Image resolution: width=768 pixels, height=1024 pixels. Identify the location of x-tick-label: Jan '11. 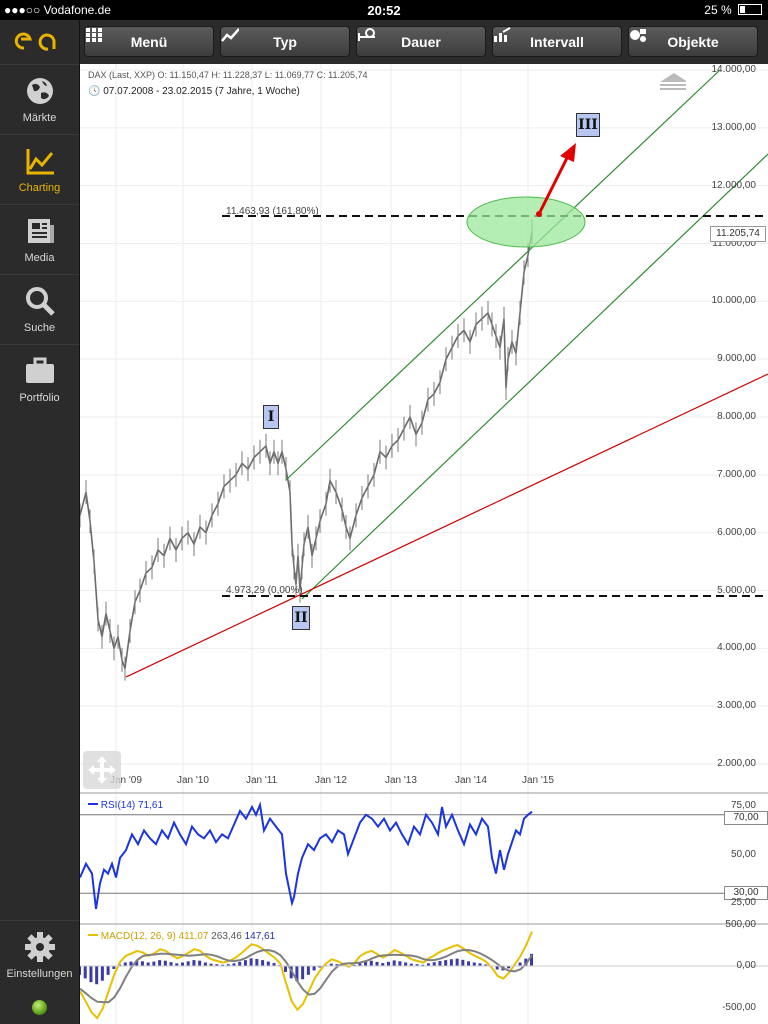
(262, 780).